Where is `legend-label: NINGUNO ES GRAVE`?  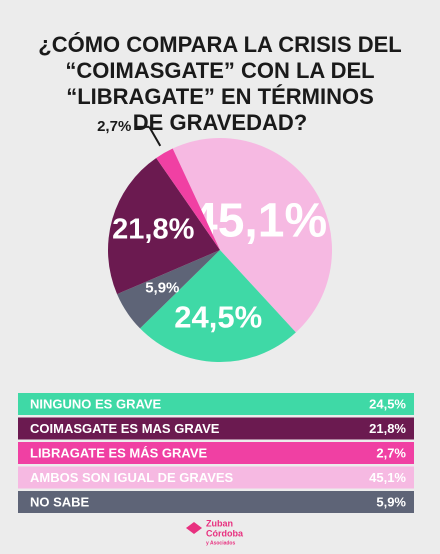
legend-label: NINGUNO ES GRAVE is located at coordinates (96, 403).